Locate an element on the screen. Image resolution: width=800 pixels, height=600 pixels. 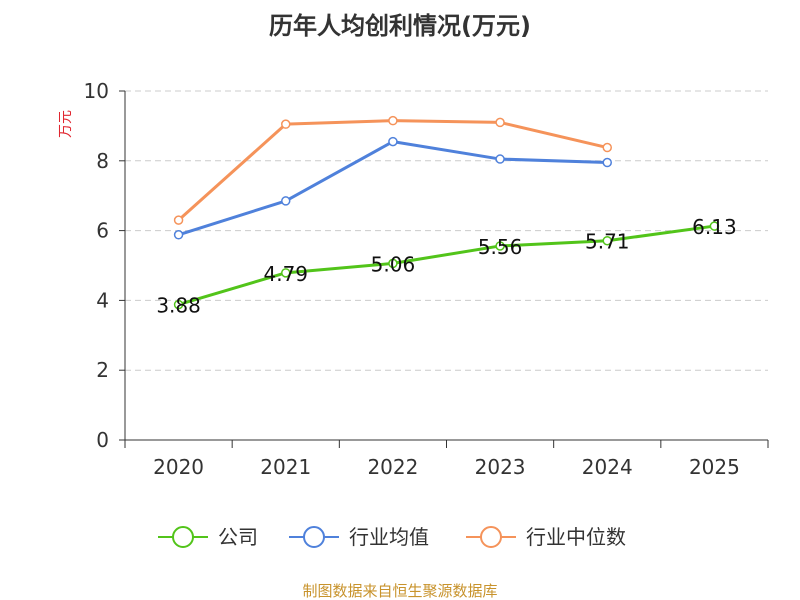
x-tick-label: 2024 is located at coordinates (607, 467).